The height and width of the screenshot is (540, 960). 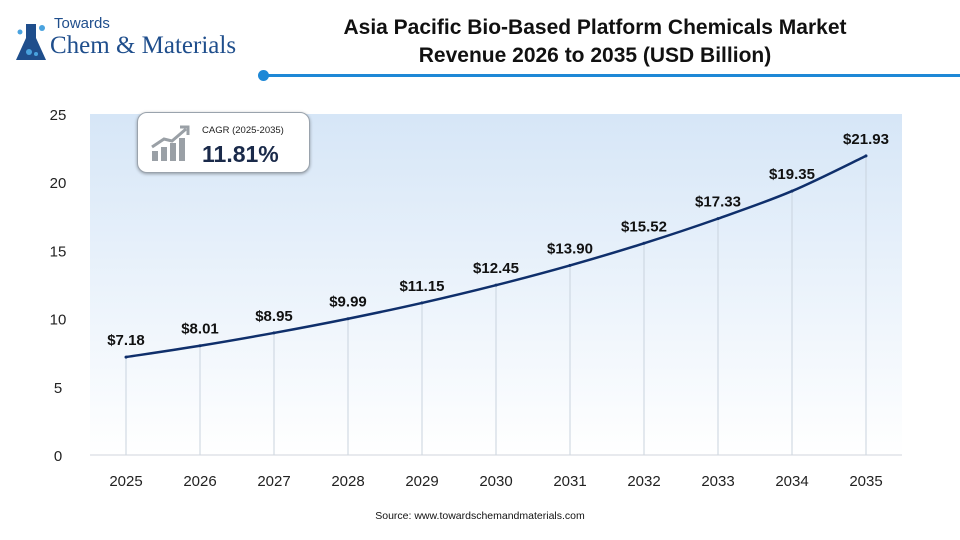 I want to click on cagr-value: 11.81%, so click(x=240, y=154).